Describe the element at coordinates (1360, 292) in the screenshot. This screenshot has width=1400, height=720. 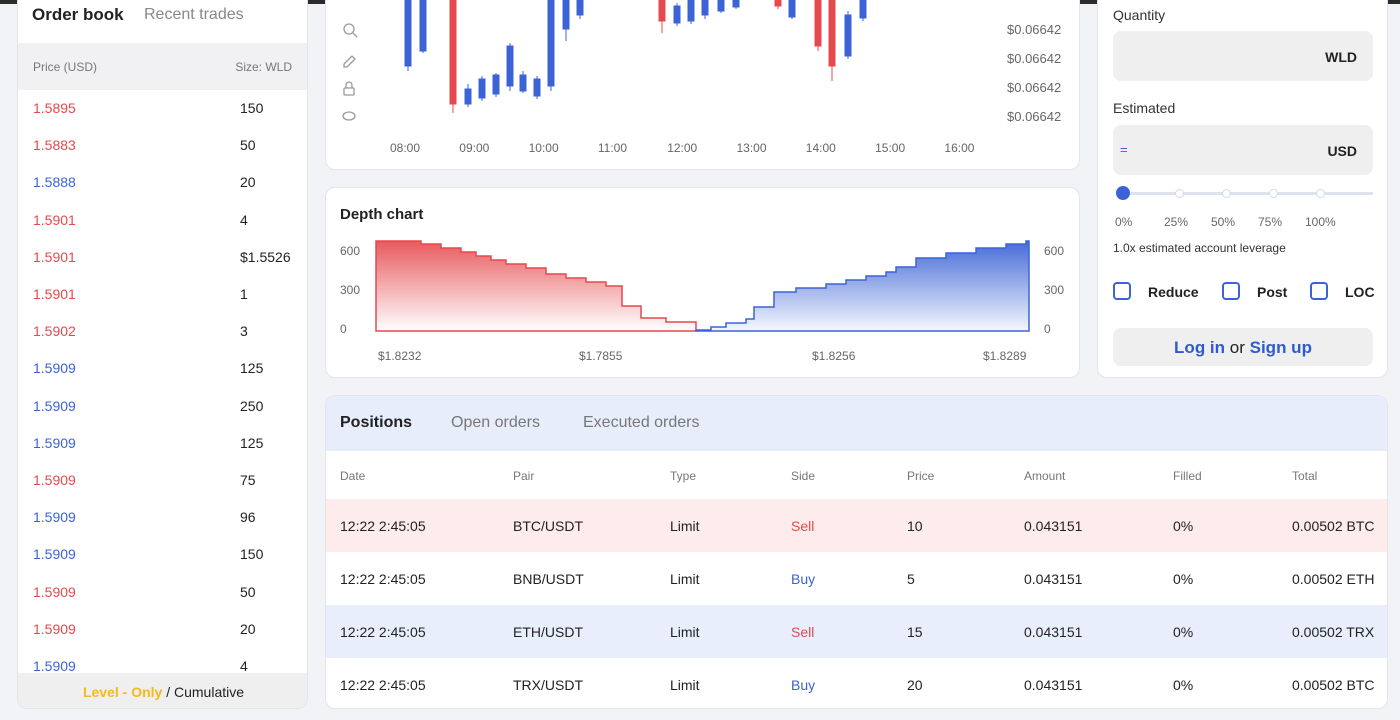
I see `option-label: LOC` at that location.